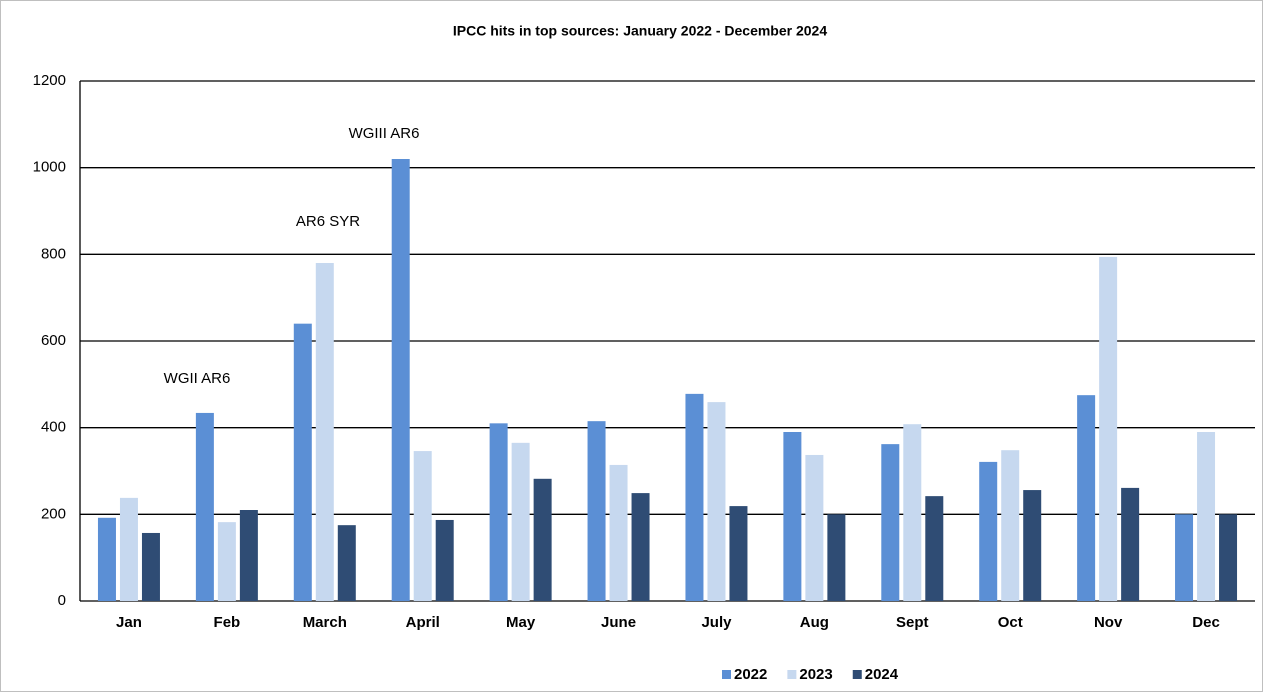 The height and width of the screenshot is (693, 1264). Describe the element at coordinates (53, 253) in the screenshot. I see `y-tick-label: 800` at that location.